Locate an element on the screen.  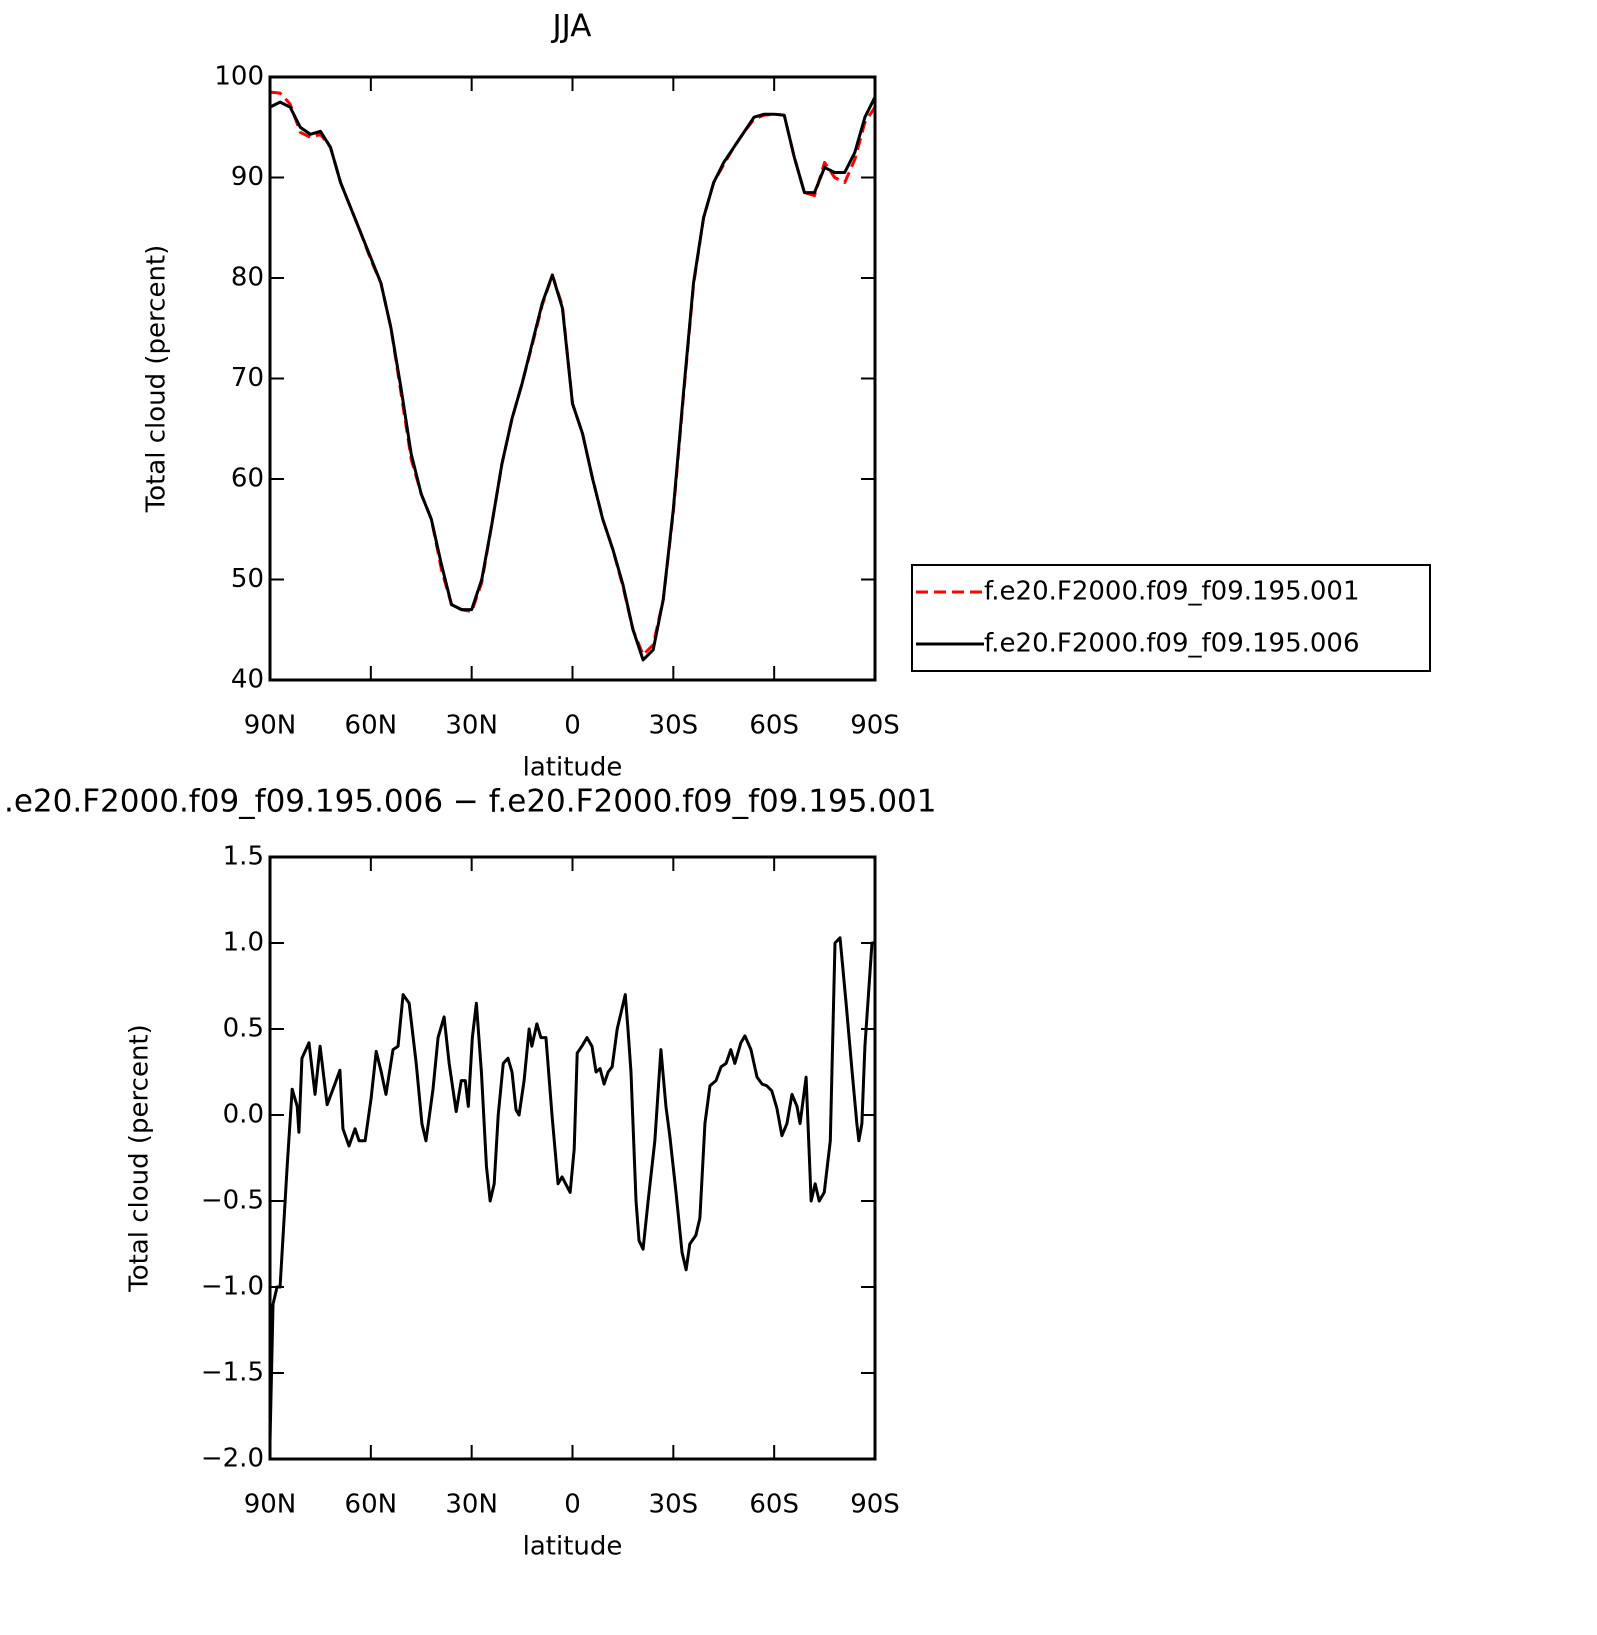
y-tick-label: 100 is located at coordinates (239, 77).